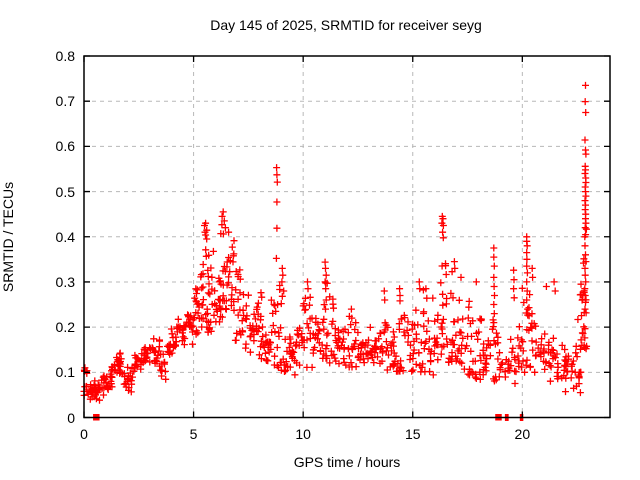 The height and width of the screenshot is (480, 640). What do you see at coordinates (71, 417) in the screenshot?
I see `y-tick-label: 0` at bounding box center [71, 417].